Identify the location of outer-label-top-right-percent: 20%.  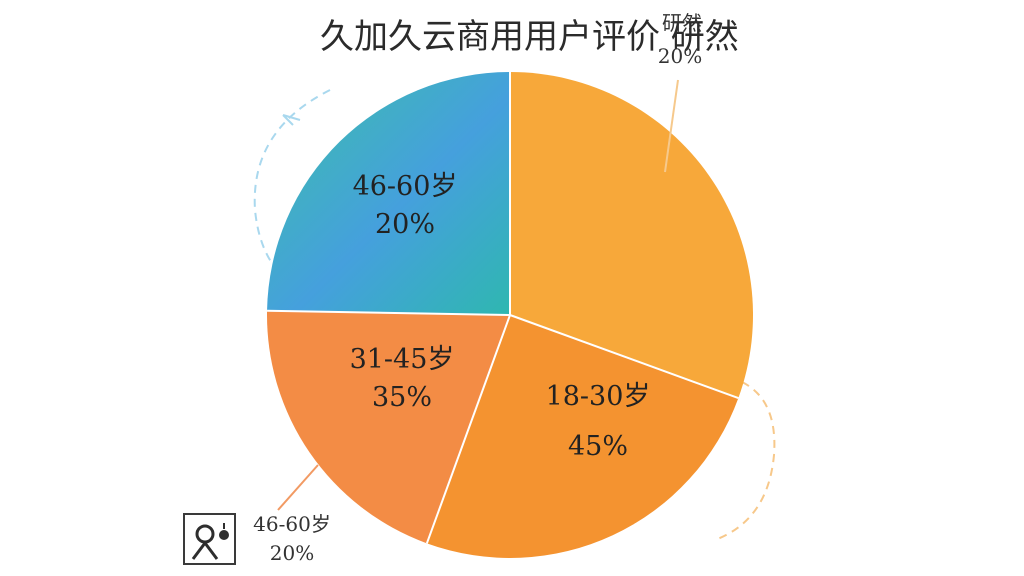
(680, 56).